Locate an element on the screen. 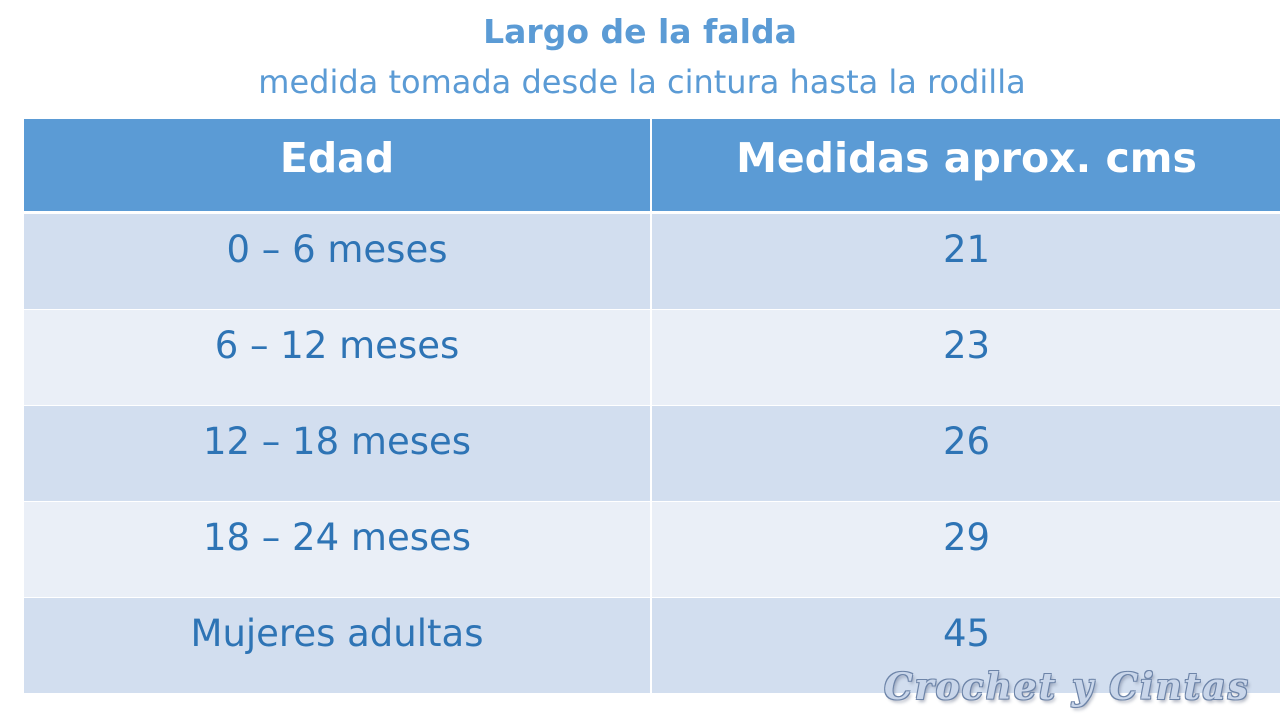 The image size is (1280, 720). watermark-logo: Crochet y Cintas is located at coordinates (1067, 687).